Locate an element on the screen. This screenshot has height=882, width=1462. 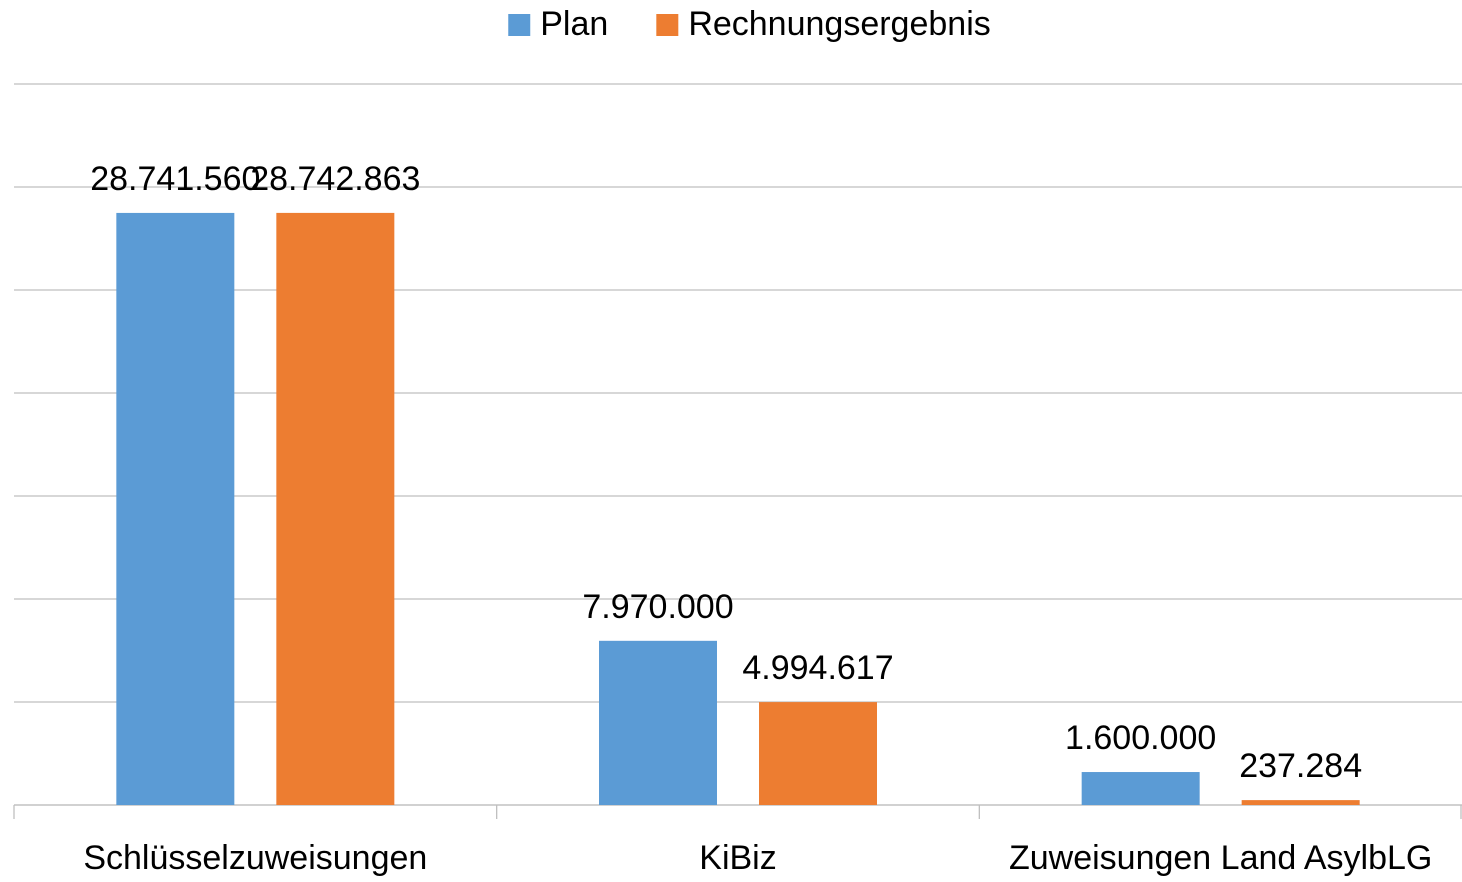
data-label: 28.742.863 is located at coordinates (335, 179).